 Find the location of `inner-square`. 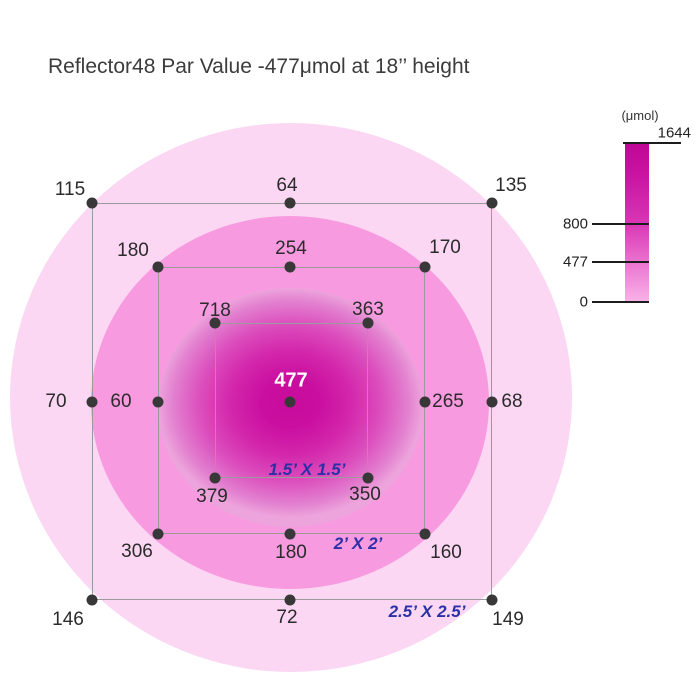

inner-square is located at coordinates (291, 400).